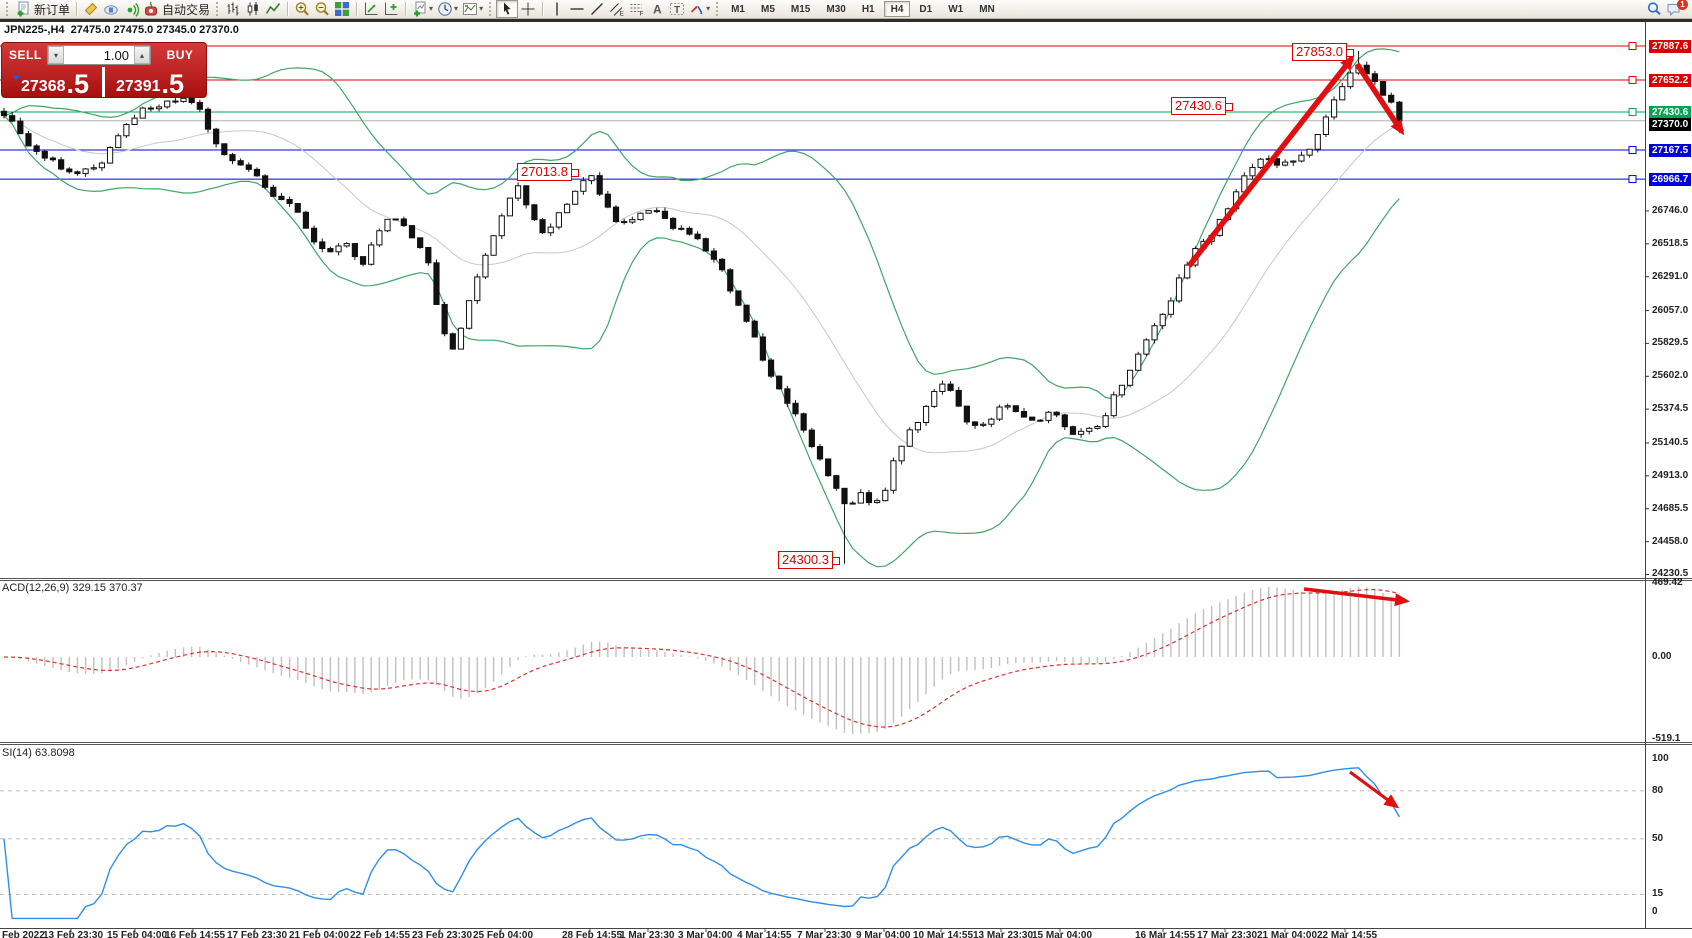 This screenshot has width=1692, height=938. Describe the element at coordinates (447, 9) in the screenshot. I see `periods-button: ▾` at that location.